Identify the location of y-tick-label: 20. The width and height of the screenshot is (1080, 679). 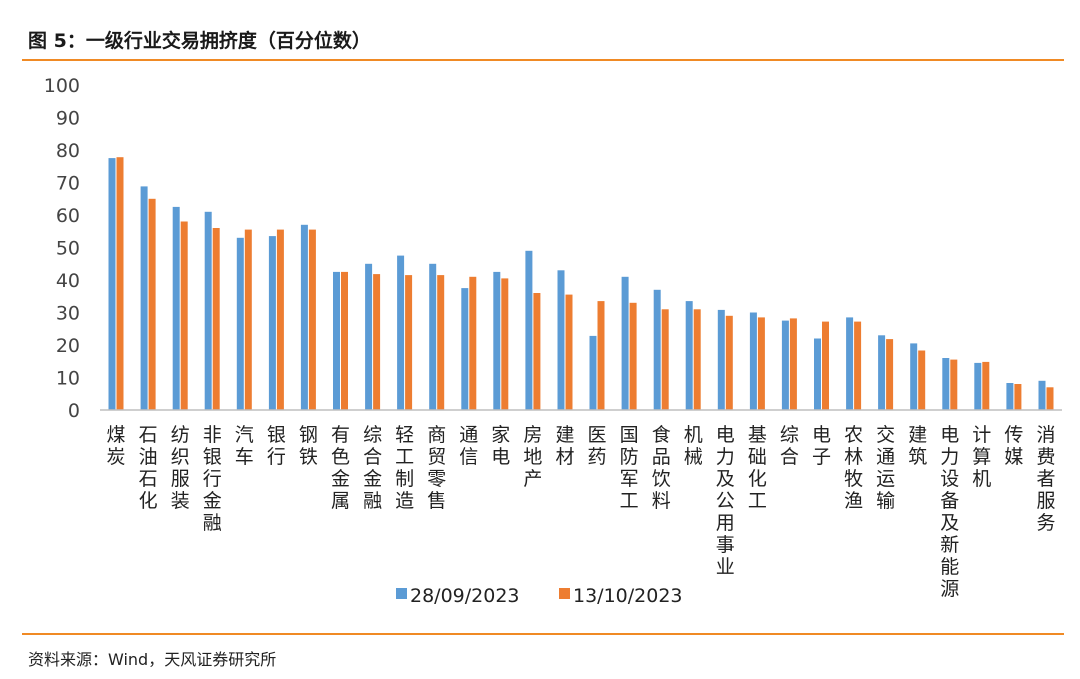
(68, 346).